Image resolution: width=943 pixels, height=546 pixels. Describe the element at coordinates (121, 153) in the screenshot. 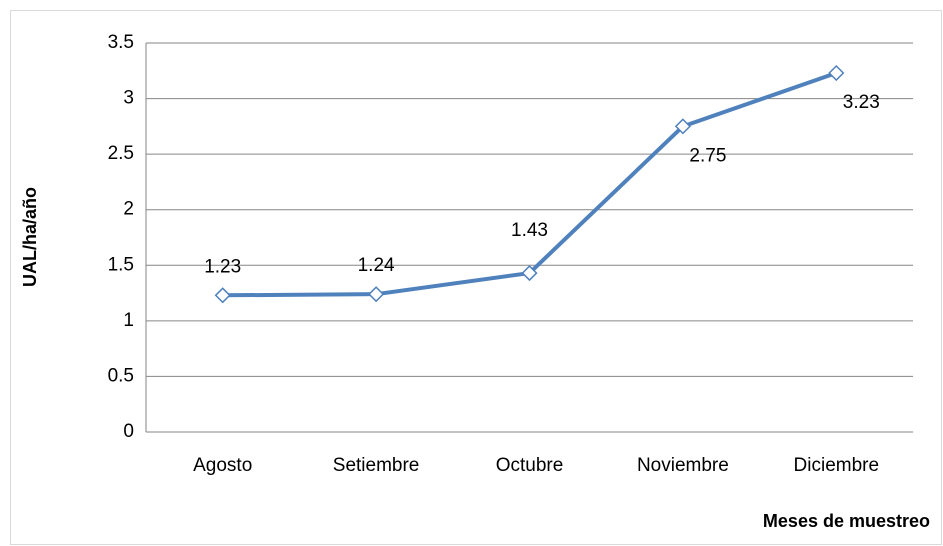

I see `y-tick-label: 2.5` at that location.